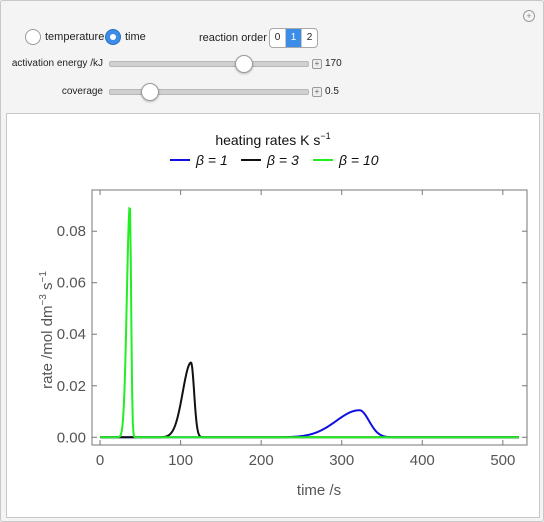 This screenshot has width=544, height=522. What do you see at coordinates (282, 160) in the screenshot?
I see `legend-label-1: β = 3` at bounding box center [282, 160].